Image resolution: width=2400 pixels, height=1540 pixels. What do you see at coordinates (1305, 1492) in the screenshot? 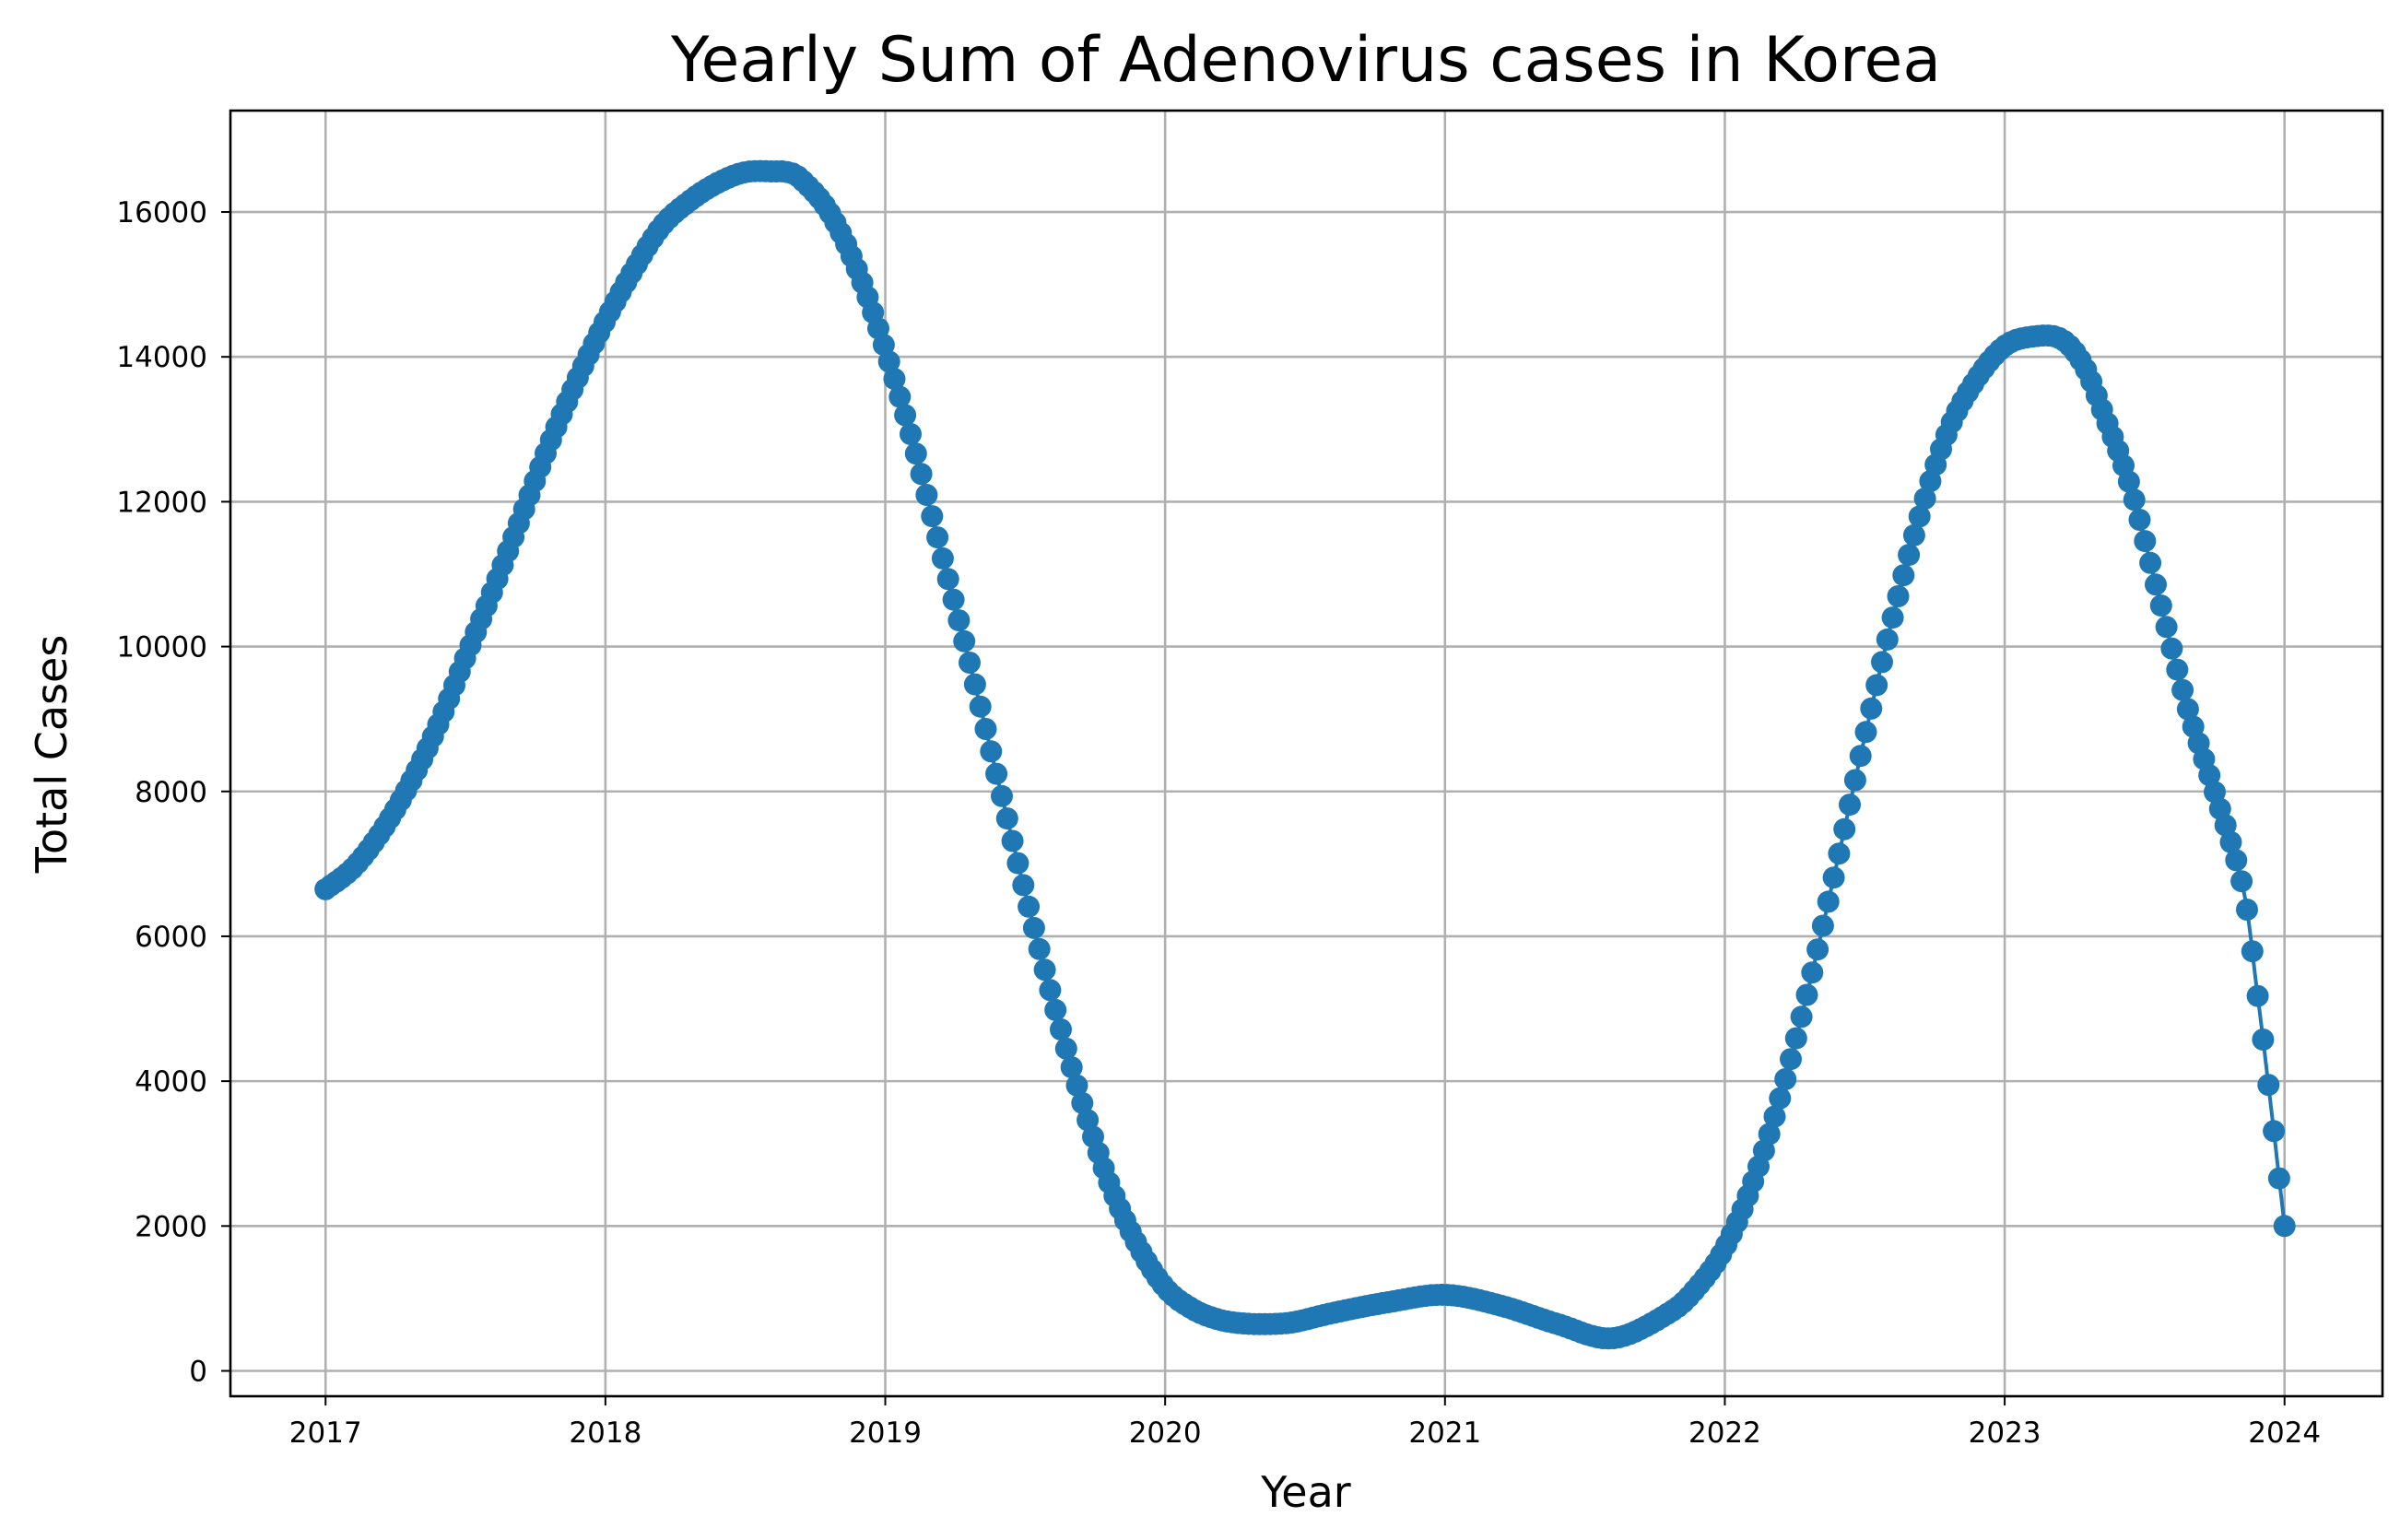
I see `x-axis-label: Year` at bounding box center [1305, 1492].